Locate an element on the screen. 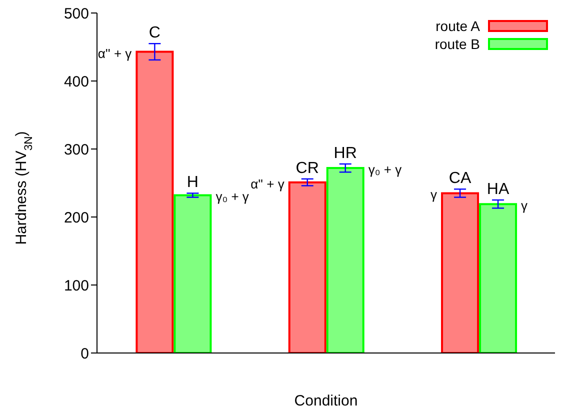 The width and height of the screenshot is (568, 410). data-label: H is located at coordinates (192, 183).